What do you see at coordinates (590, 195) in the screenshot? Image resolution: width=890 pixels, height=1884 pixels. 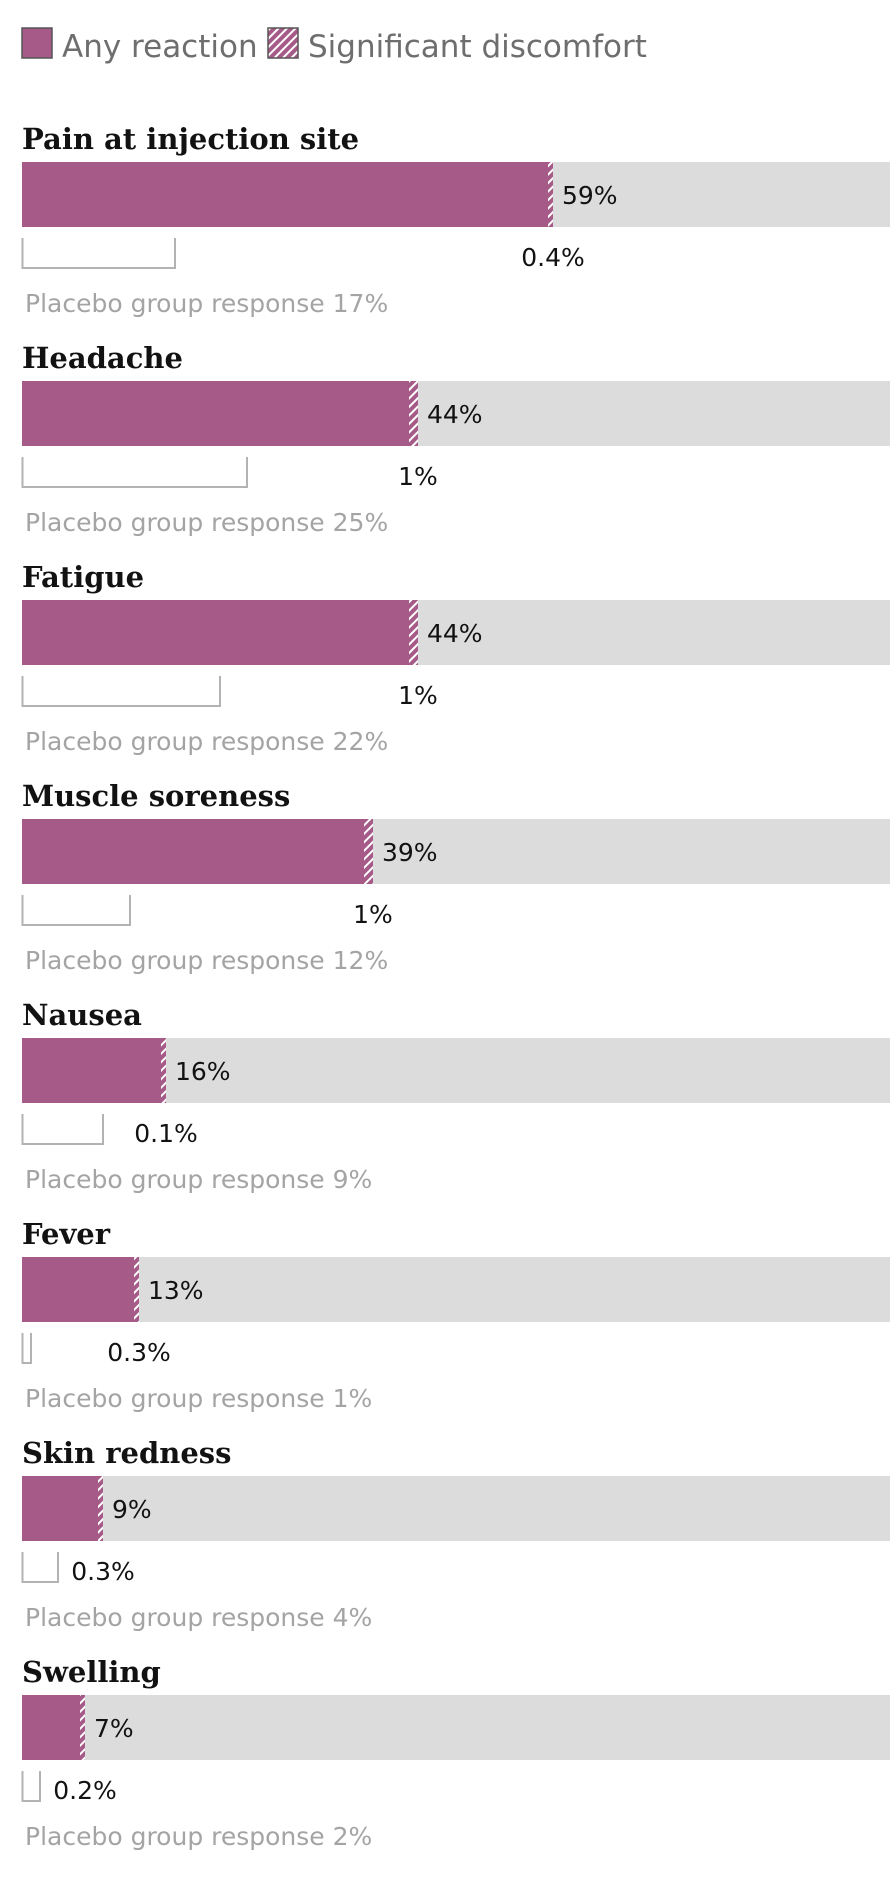 I see `value-label-any-reaction: 59%` at bounding box center [590, 195].